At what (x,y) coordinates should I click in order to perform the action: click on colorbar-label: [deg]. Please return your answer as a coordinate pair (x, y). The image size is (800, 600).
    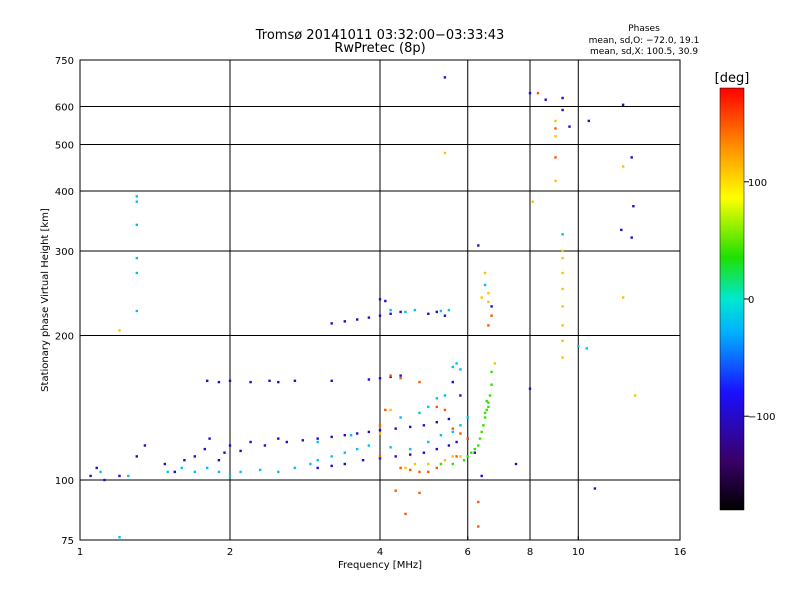
    Looking at the image, I should click on (732, 78).